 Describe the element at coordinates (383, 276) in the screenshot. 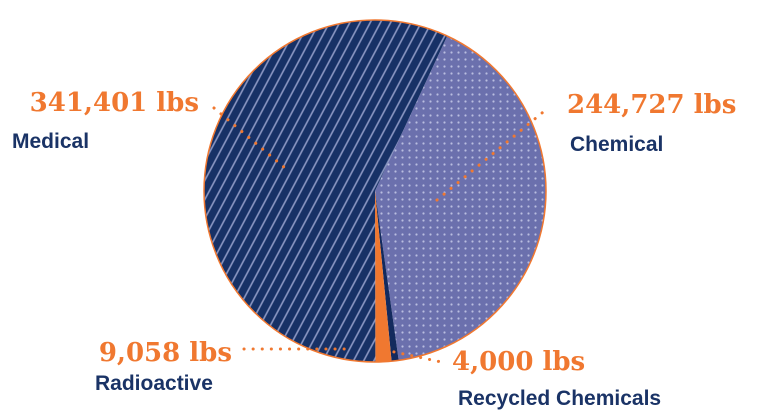

I see `pie-slice-radioactive` at that location.